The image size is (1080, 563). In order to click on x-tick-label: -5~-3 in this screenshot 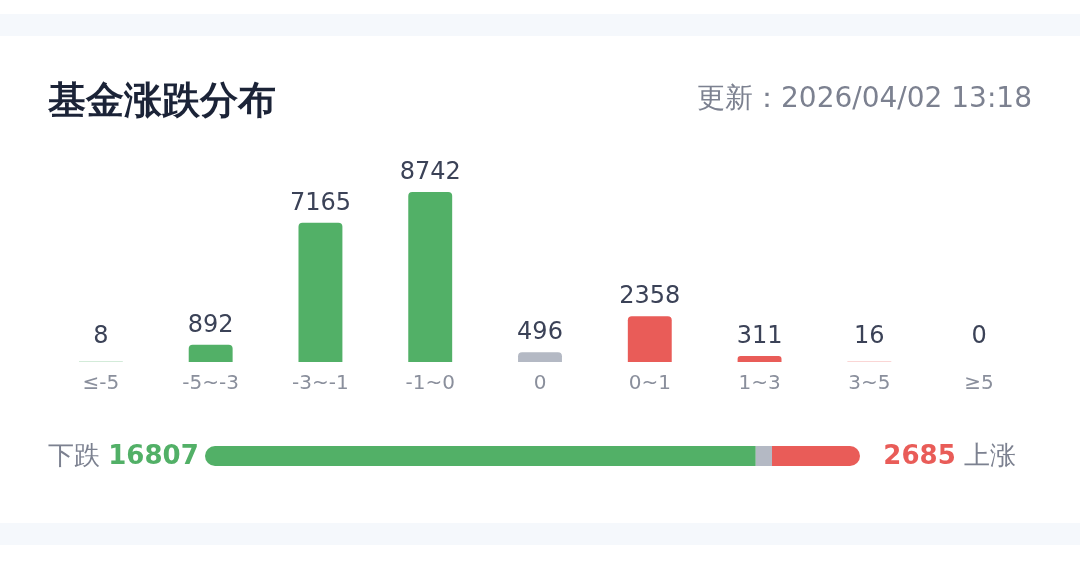, I will do `click(210, 382)`.